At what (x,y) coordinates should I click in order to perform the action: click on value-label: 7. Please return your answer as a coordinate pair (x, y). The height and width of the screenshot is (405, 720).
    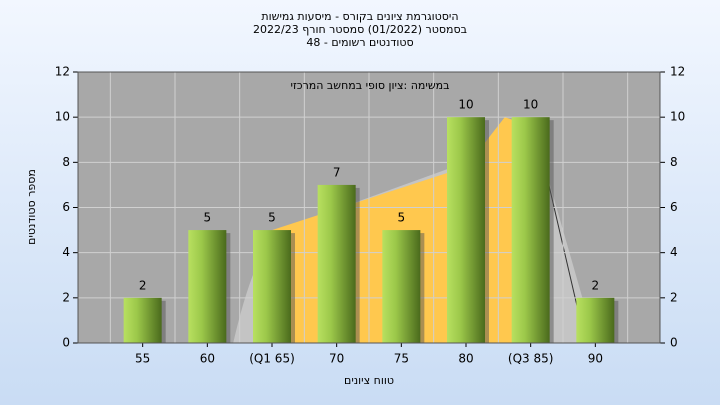
    Looking at the image, I should click on (337, 172).